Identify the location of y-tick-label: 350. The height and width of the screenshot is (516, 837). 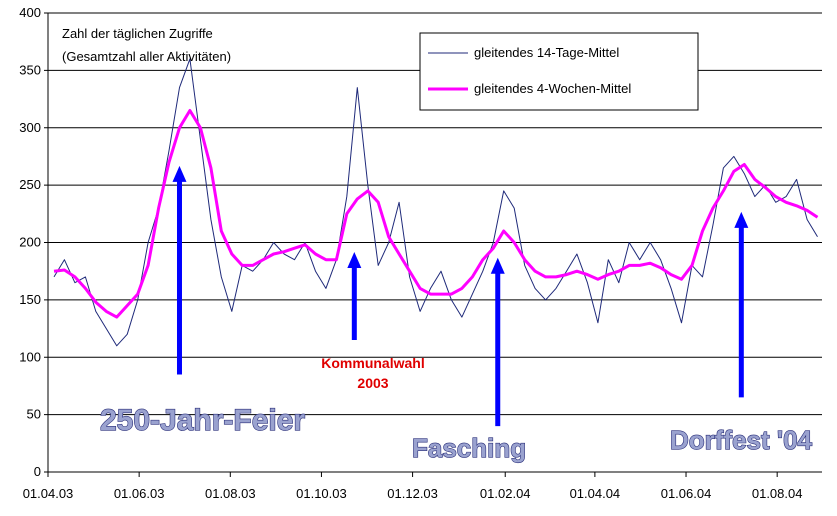
(30, 69).